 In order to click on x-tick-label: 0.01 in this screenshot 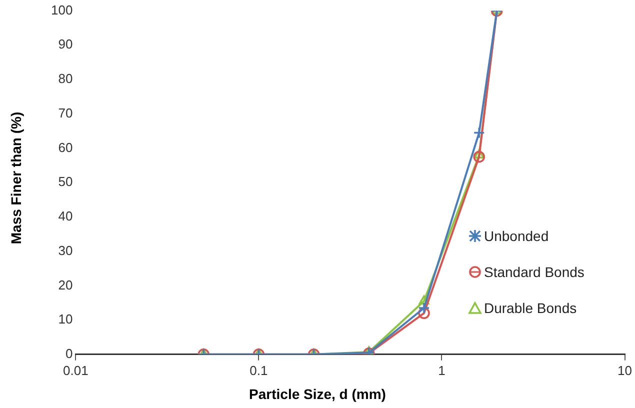, I will do `click(75, 370)`.